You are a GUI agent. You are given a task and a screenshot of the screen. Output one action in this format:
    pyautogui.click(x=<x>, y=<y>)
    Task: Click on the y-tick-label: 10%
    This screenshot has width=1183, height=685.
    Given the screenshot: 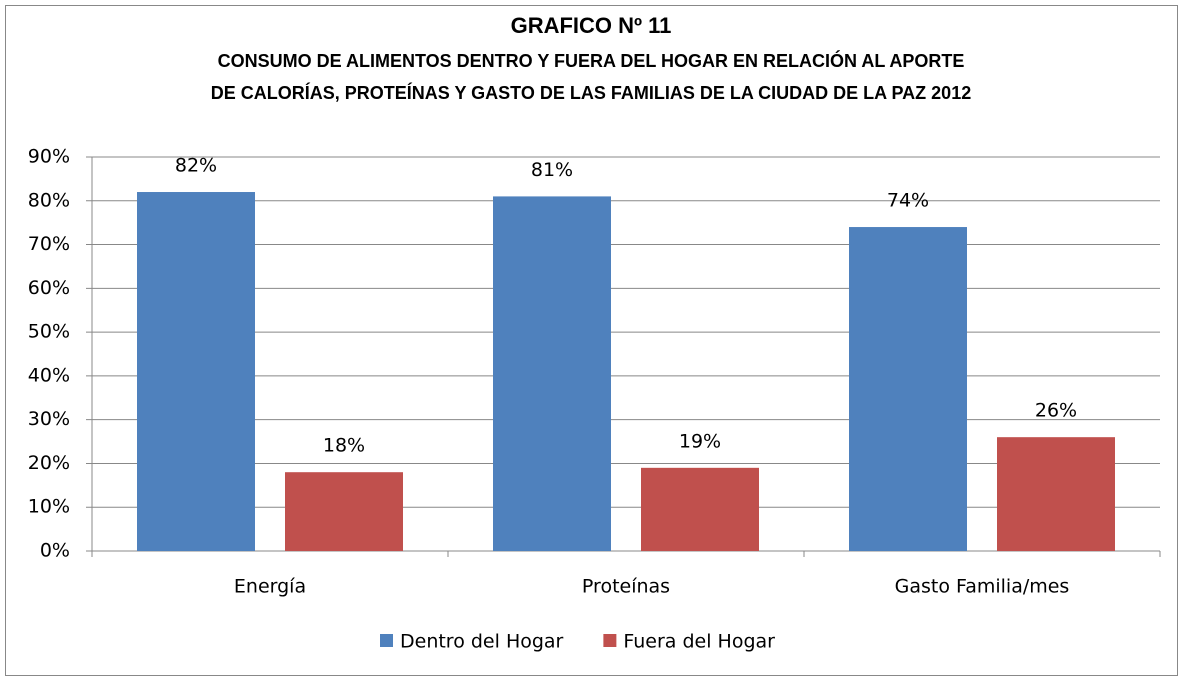 What is the action you would take?
    pyautogui.click(x=49, y=507)
    